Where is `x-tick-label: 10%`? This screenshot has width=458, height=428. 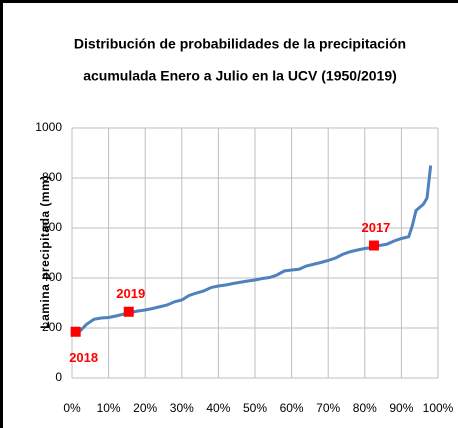
x-tick-label: 10% is located at coordinates (109, 408).